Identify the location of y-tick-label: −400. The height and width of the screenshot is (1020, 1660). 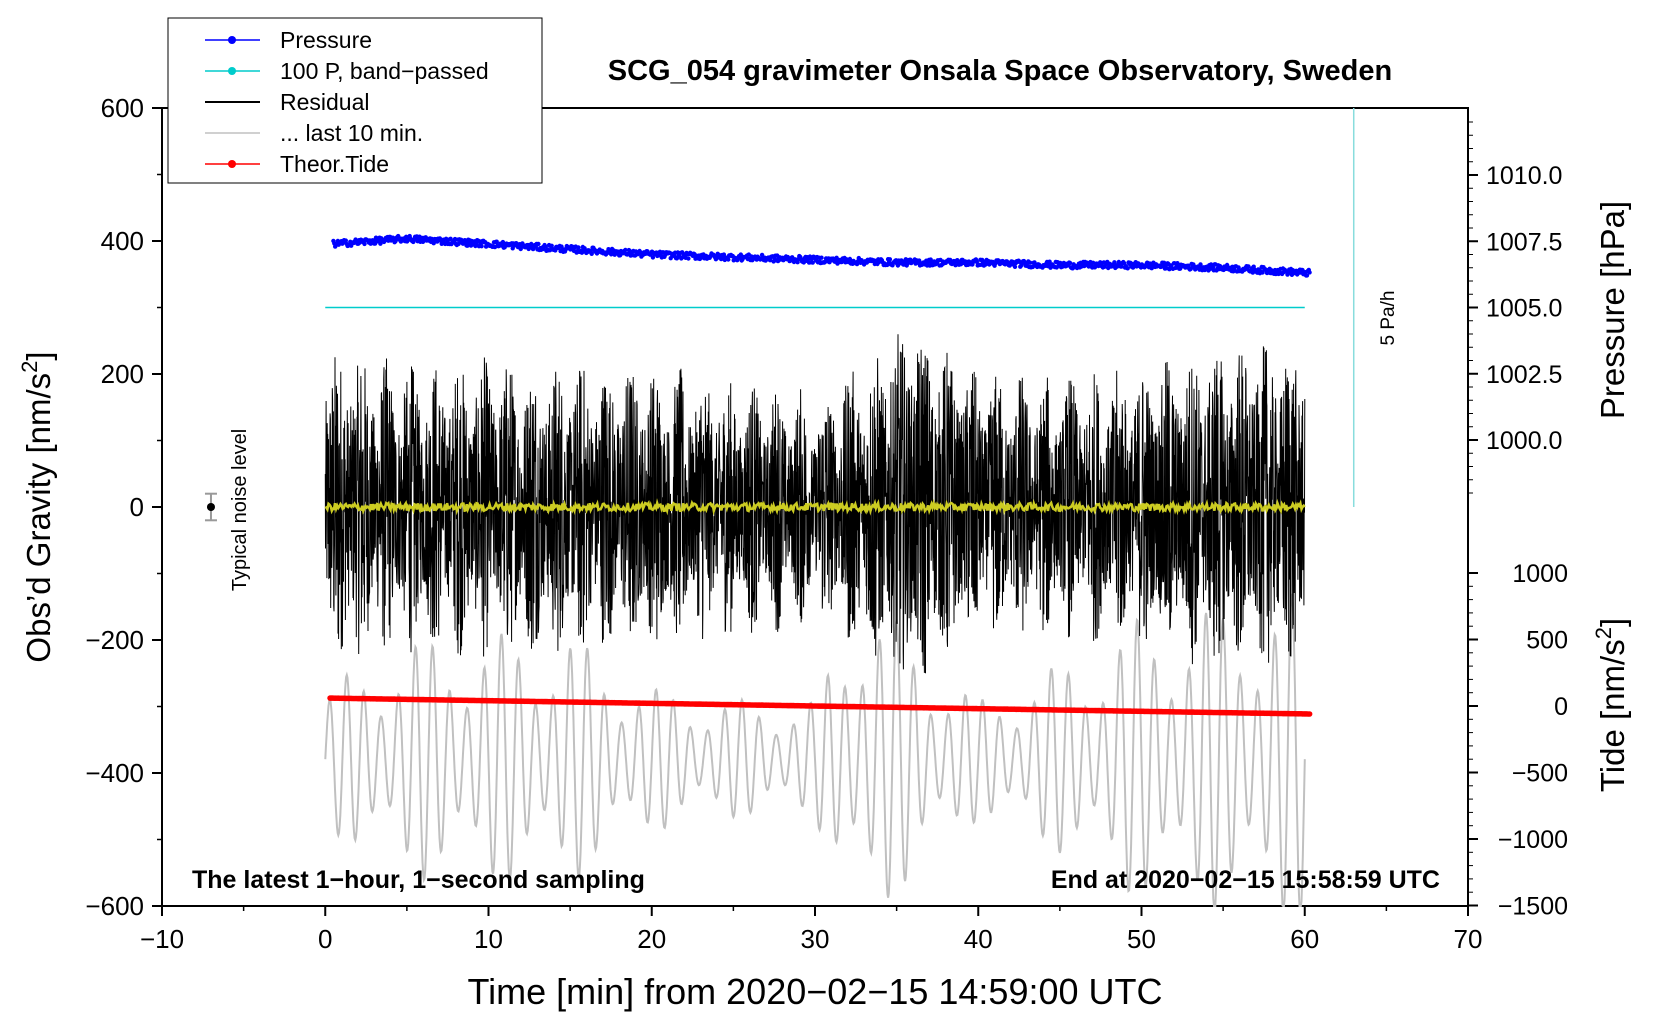
(114, 773).